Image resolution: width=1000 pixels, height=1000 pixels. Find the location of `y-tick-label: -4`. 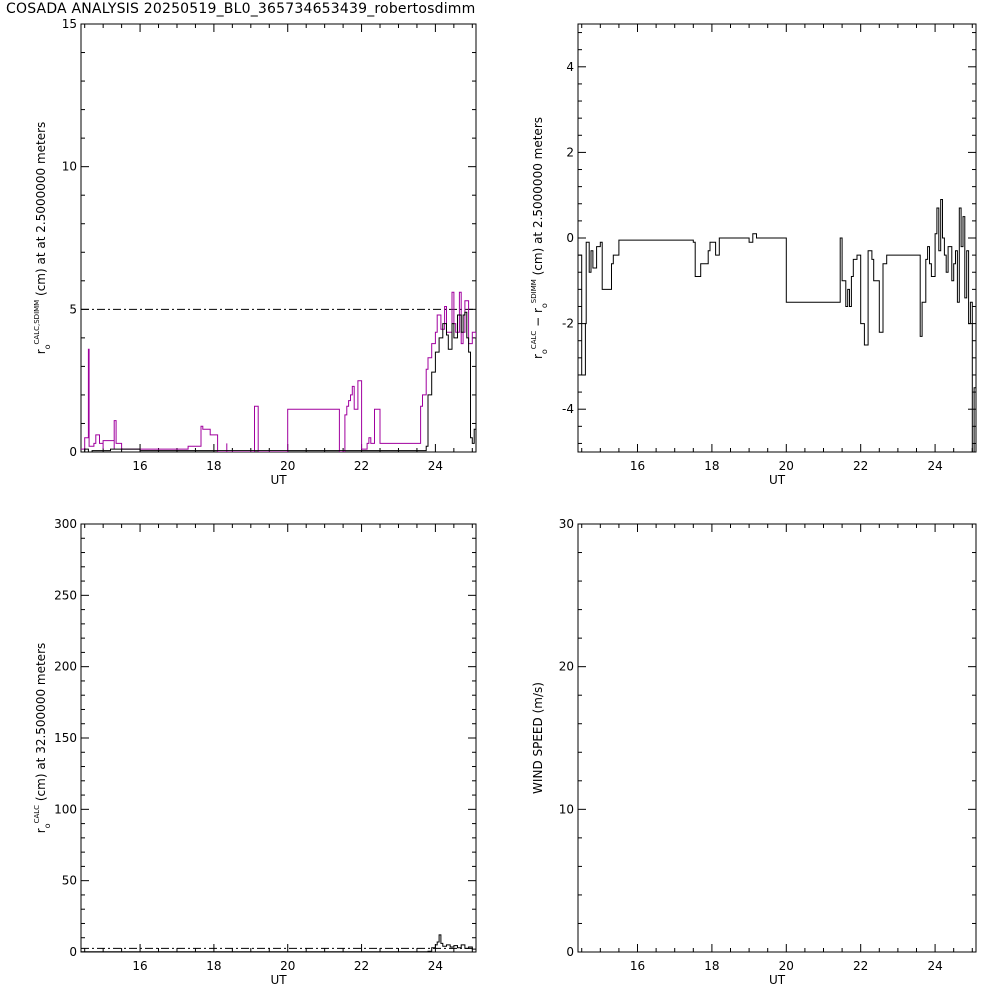

y-tick-label: -4 is located at coordinates (568, 409).